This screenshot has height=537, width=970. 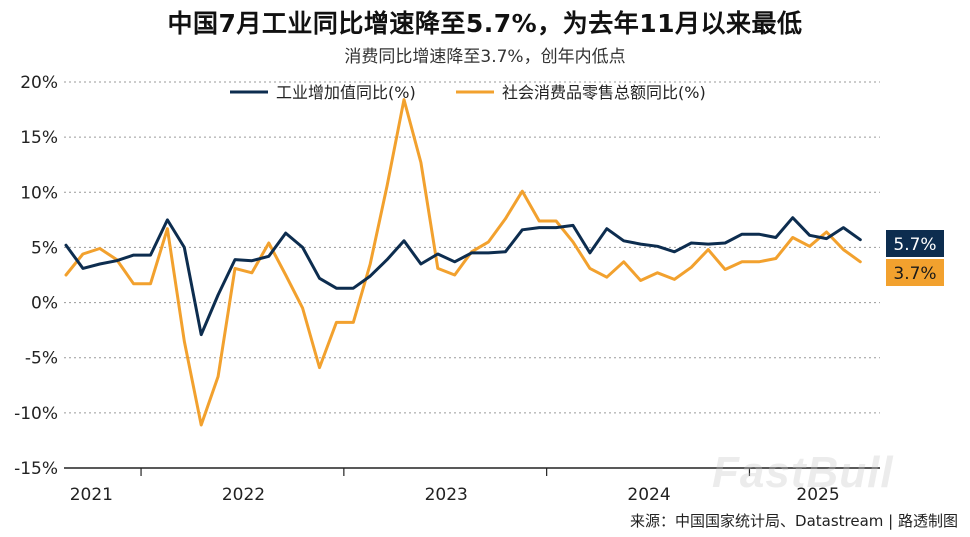 I want to click on x-tick-label: 2021, so click(x=91, y=495).